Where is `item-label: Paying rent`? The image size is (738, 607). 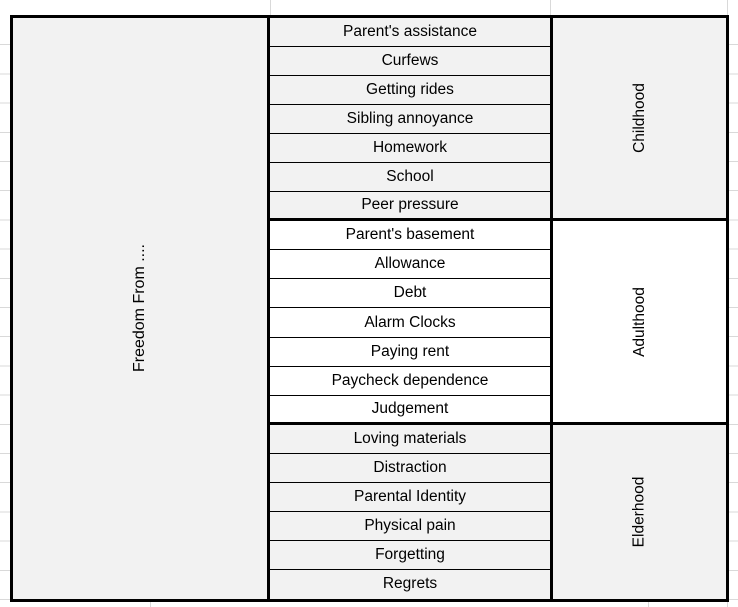 item-label: Paying rent is located at coordinates (410, 351).